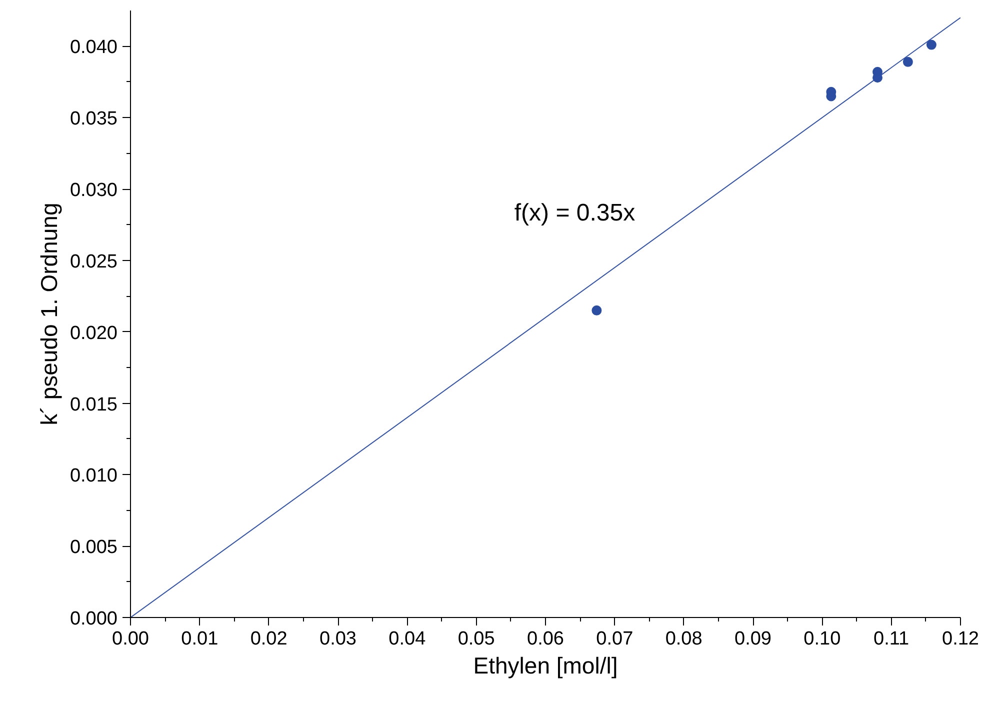 Image resolution: width=990 pixels, height=717 pixels. Describe the element at coordinates (94, 261) in the screenshot. I see `y-tick-label: 0.025` at that location.